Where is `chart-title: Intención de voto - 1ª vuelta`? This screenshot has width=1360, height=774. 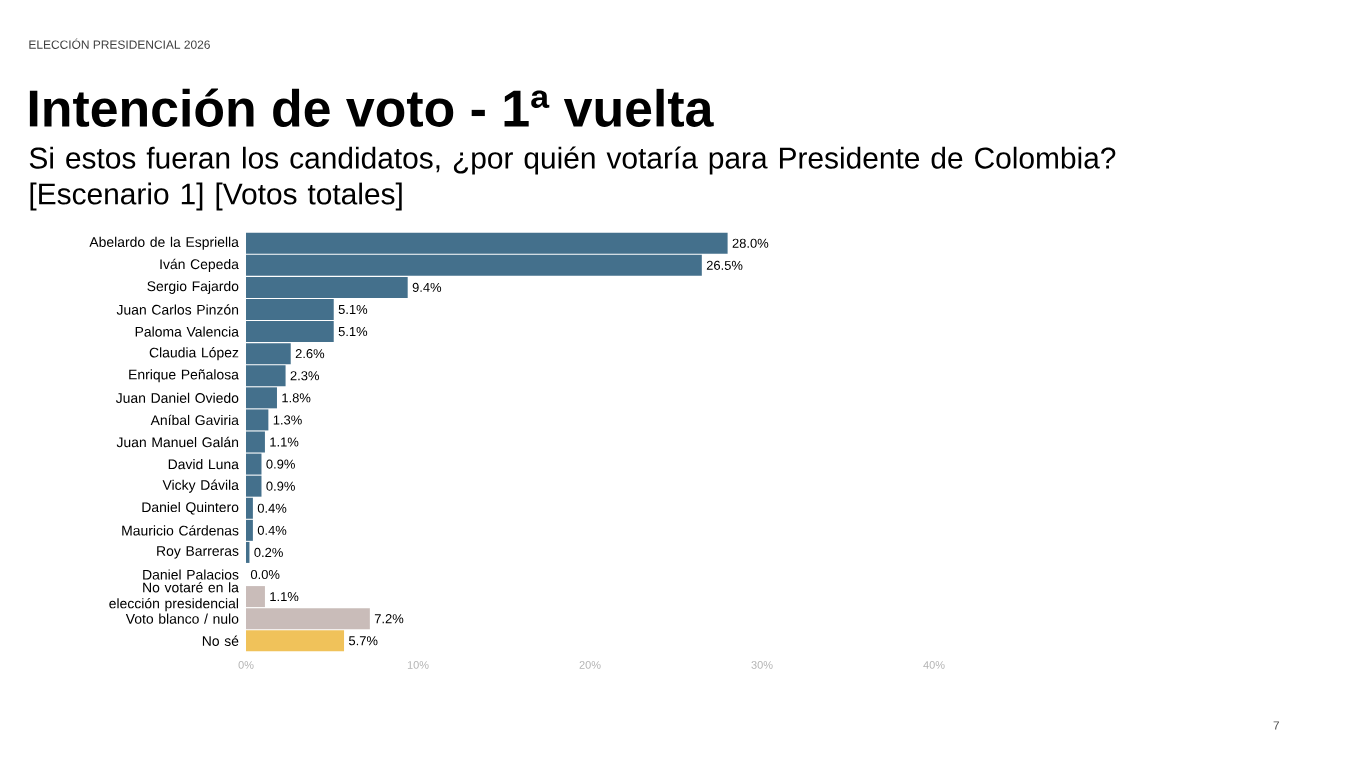
chart-title: Intención de voto - 1ª vuelta is located at coordinates (371, 107).